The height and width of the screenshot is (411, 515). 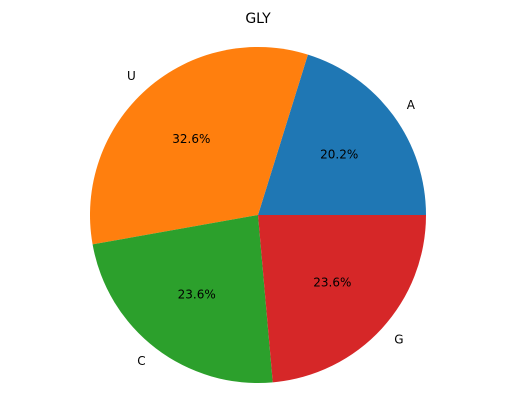 What do you see at coordinates (197, 295) in the screenshot?
I see `slice-percent-c: 23.6%` at bounding box center [197, 295].